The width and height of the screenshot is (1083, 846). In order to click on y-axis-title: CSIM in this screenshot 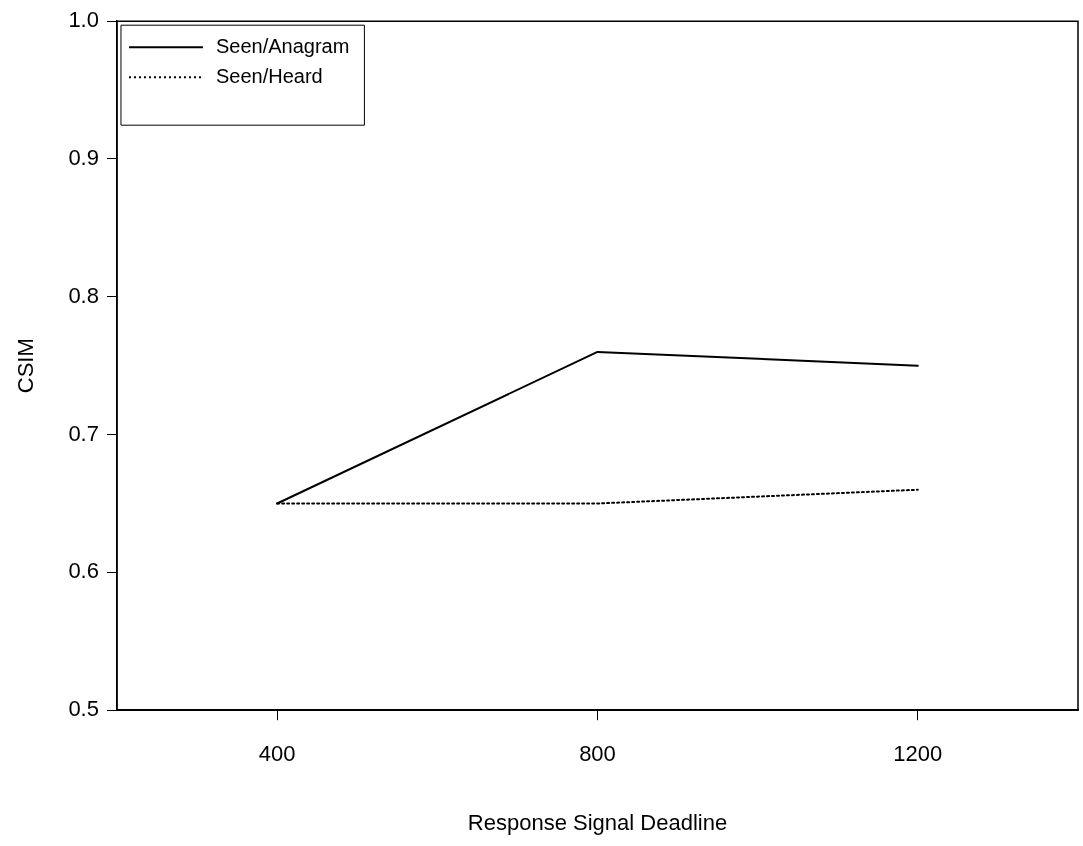, I will do `click(26, 366)`.